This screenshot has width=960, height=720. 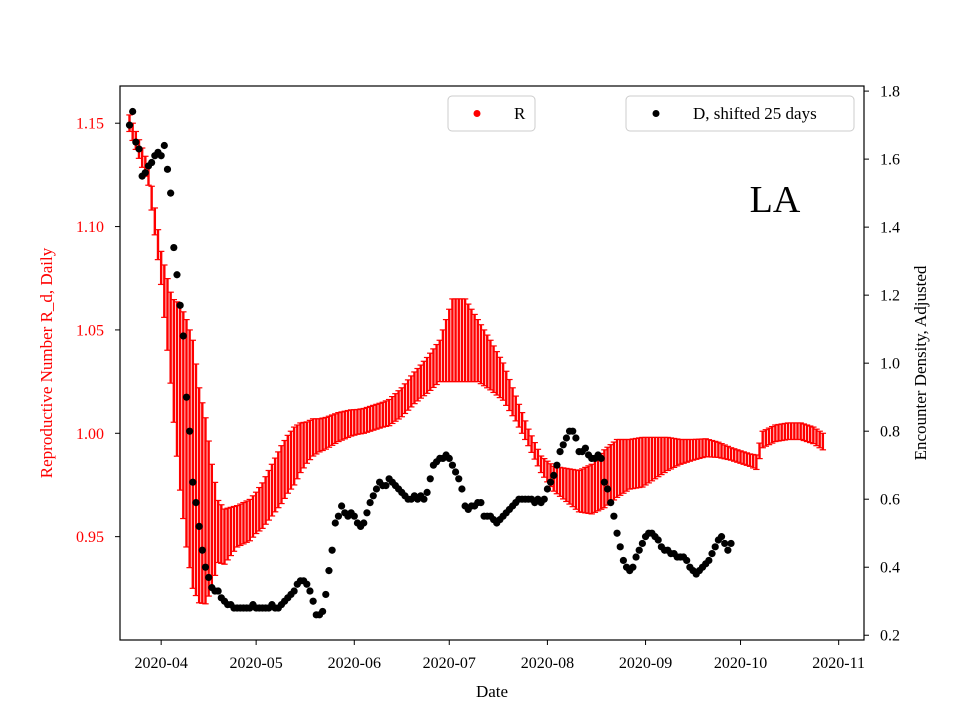 I want to click on left-axis-ticks: 0.95 1.00 1.05 1.10 1.15, so click(x=98, y=331).